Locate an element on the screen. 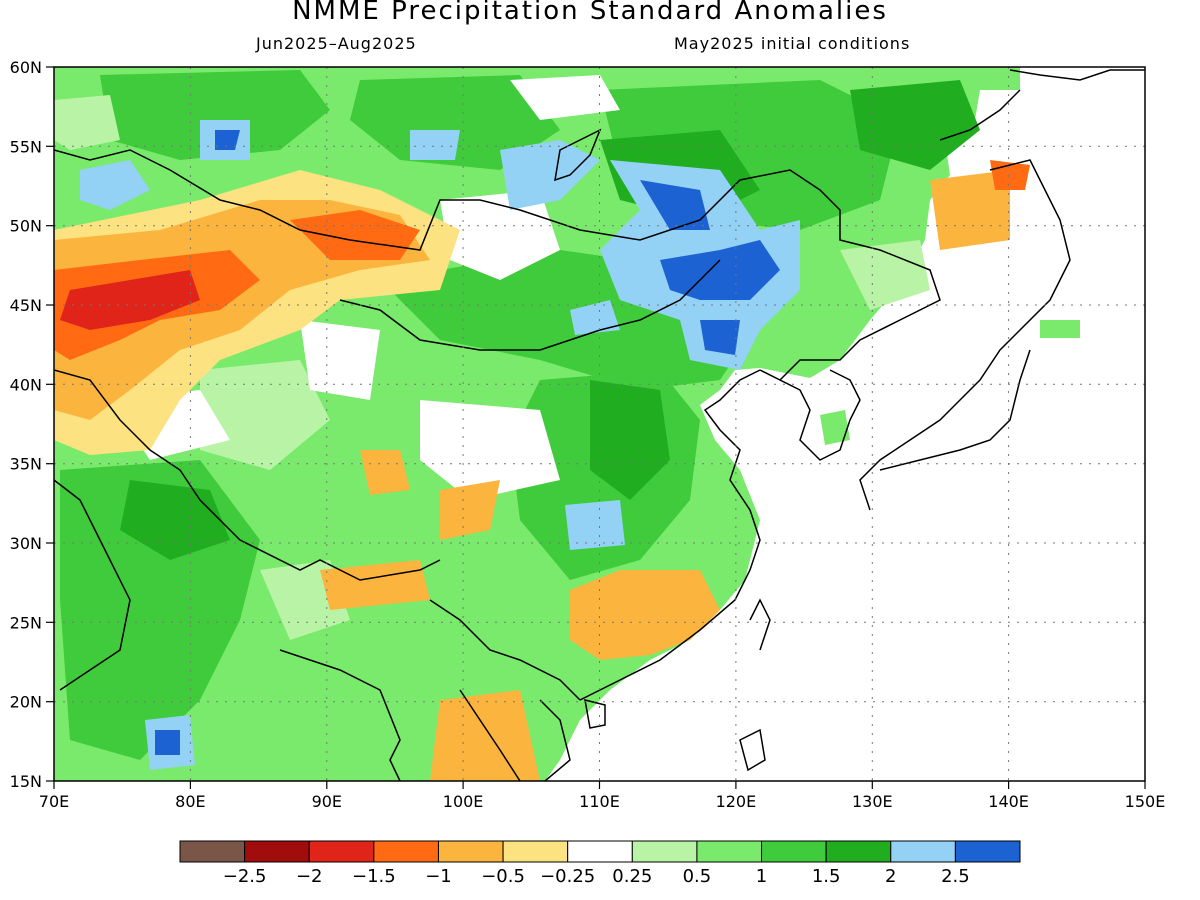 This screenshot has width=1200, height=900. colorbar is located at coordinates (600, 851).